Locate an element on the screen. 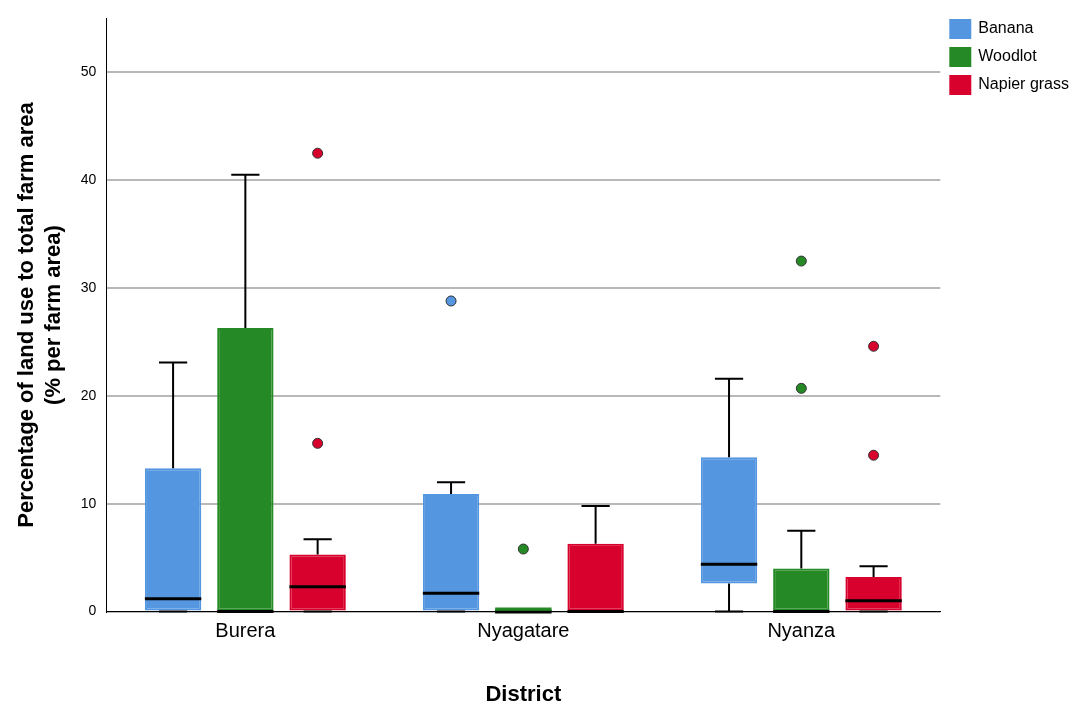  y-tick-label: 10 is located at coordinates (88, 502).